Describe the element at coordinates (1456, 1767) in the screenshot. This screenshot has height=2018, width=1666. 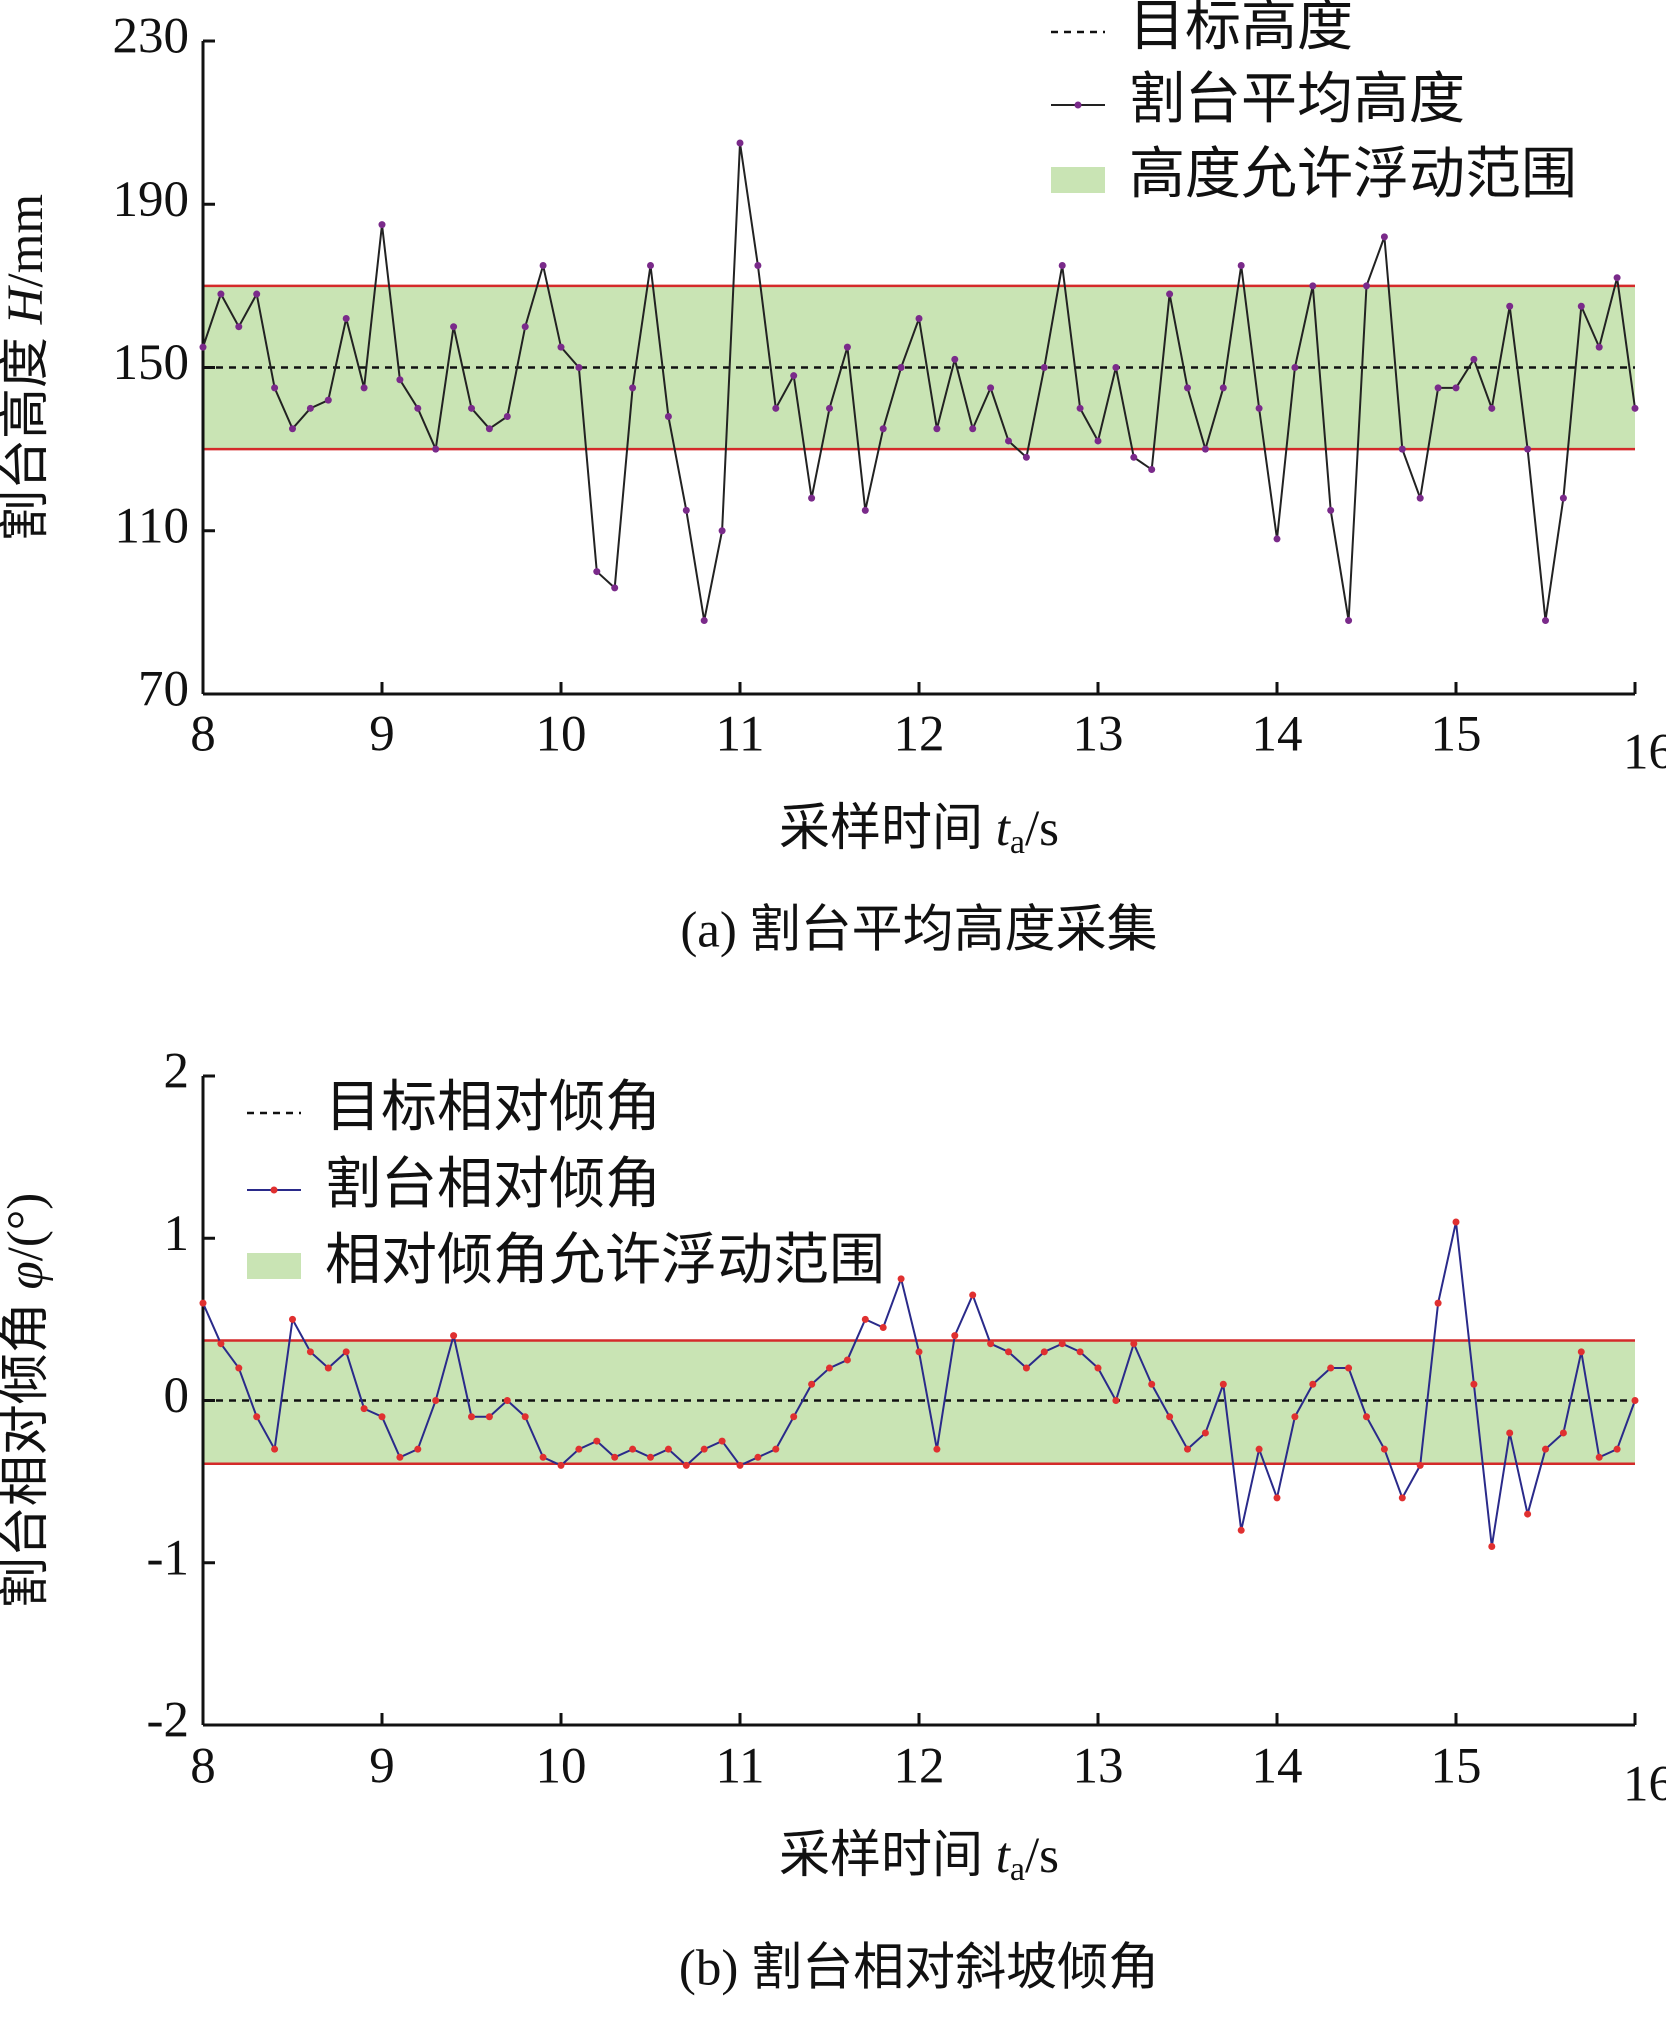
I see `x-tick-label: 15` at that location.